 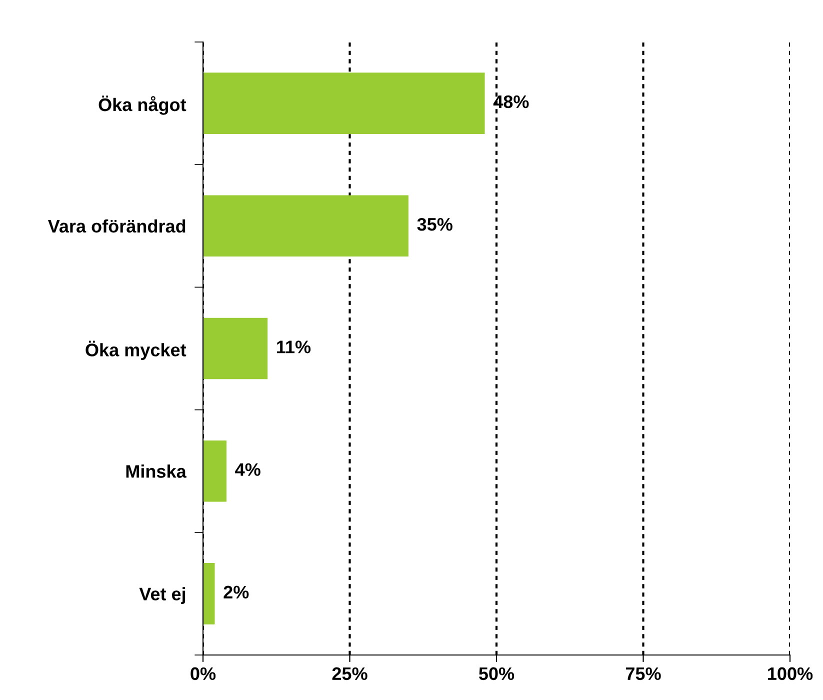 What do you see at coordinates (643, 673) in the screenshot?
I see `x-tick-label: 75%` at bounding box center [643, 673].